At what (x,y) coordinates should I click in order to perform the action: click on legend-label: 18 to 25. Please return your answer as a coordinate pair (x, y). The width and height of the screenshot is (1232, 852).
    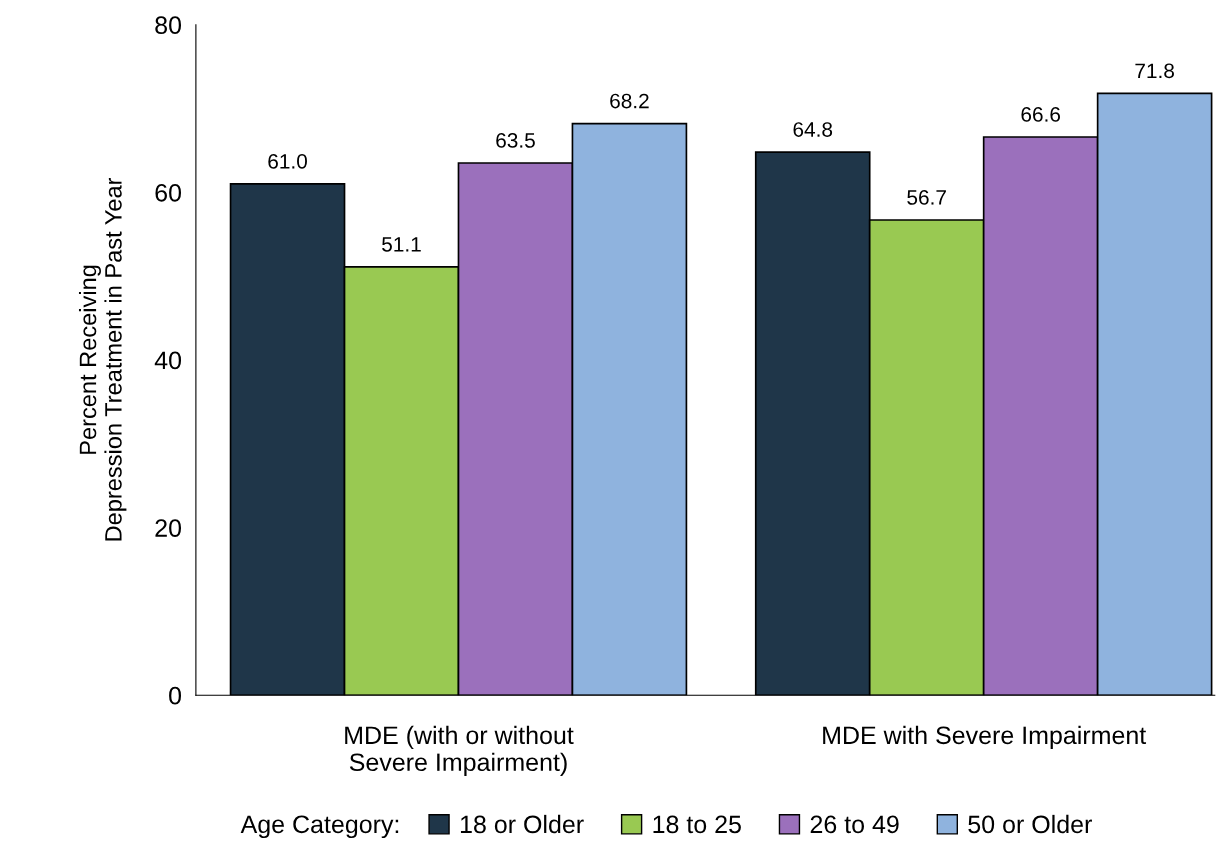
    Looking at the image, I should click on (697, 824).